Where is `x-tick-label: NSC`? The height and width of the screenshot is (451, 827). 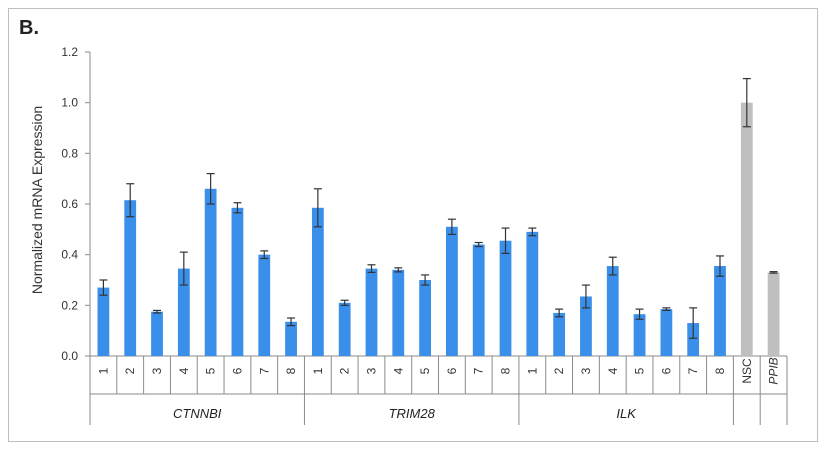
x-tick-label: NSC is located at coordinates (747, 371).